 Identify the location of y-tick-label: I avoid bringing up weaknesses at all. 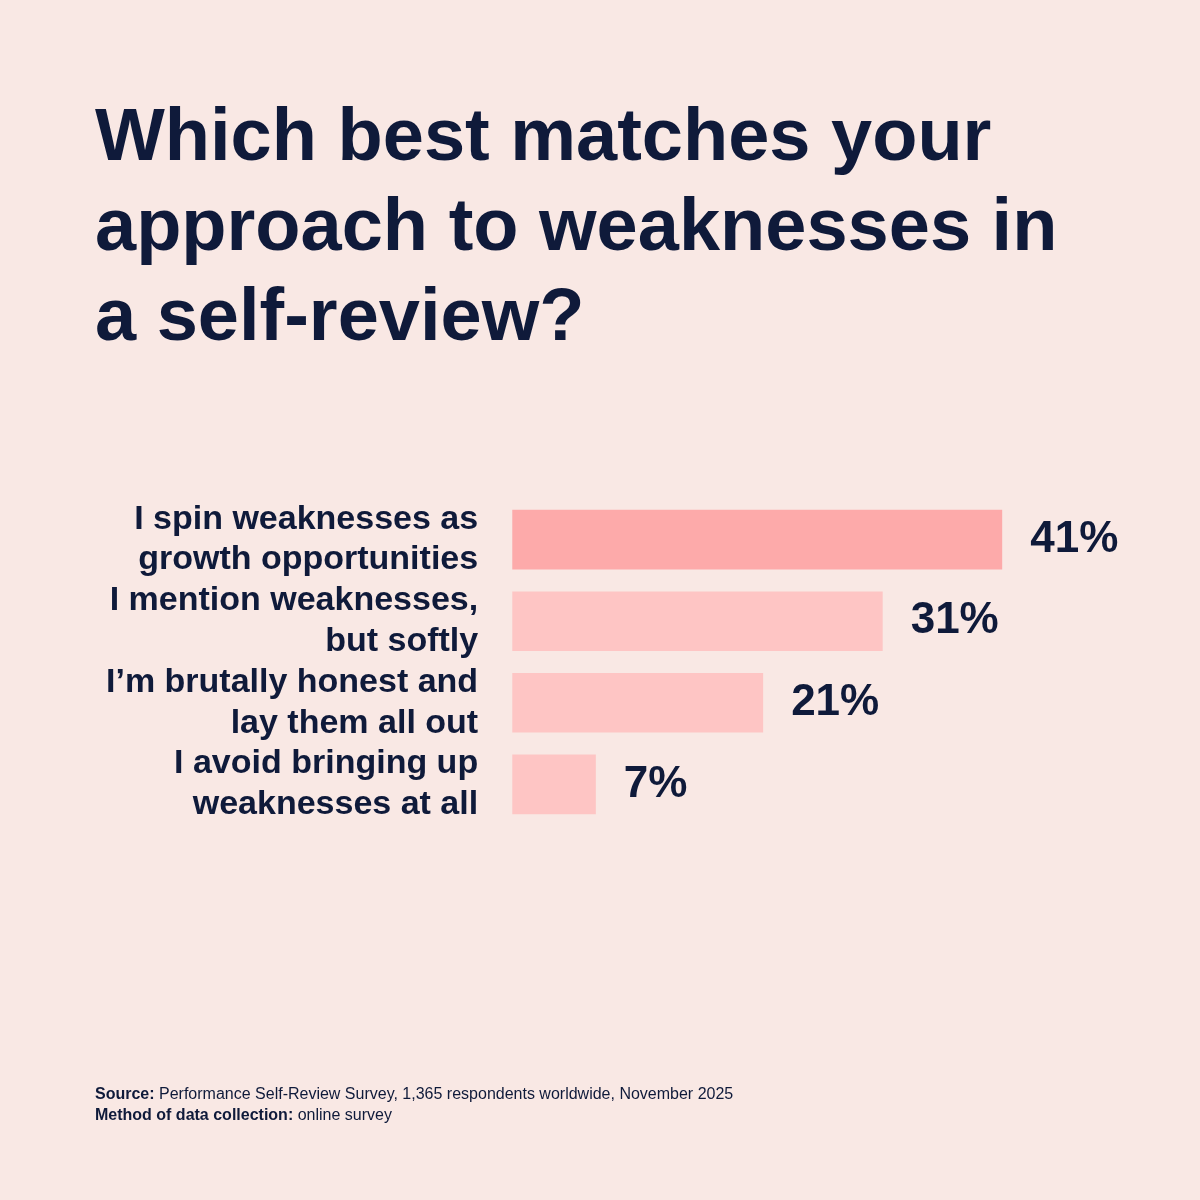
(326, 782).